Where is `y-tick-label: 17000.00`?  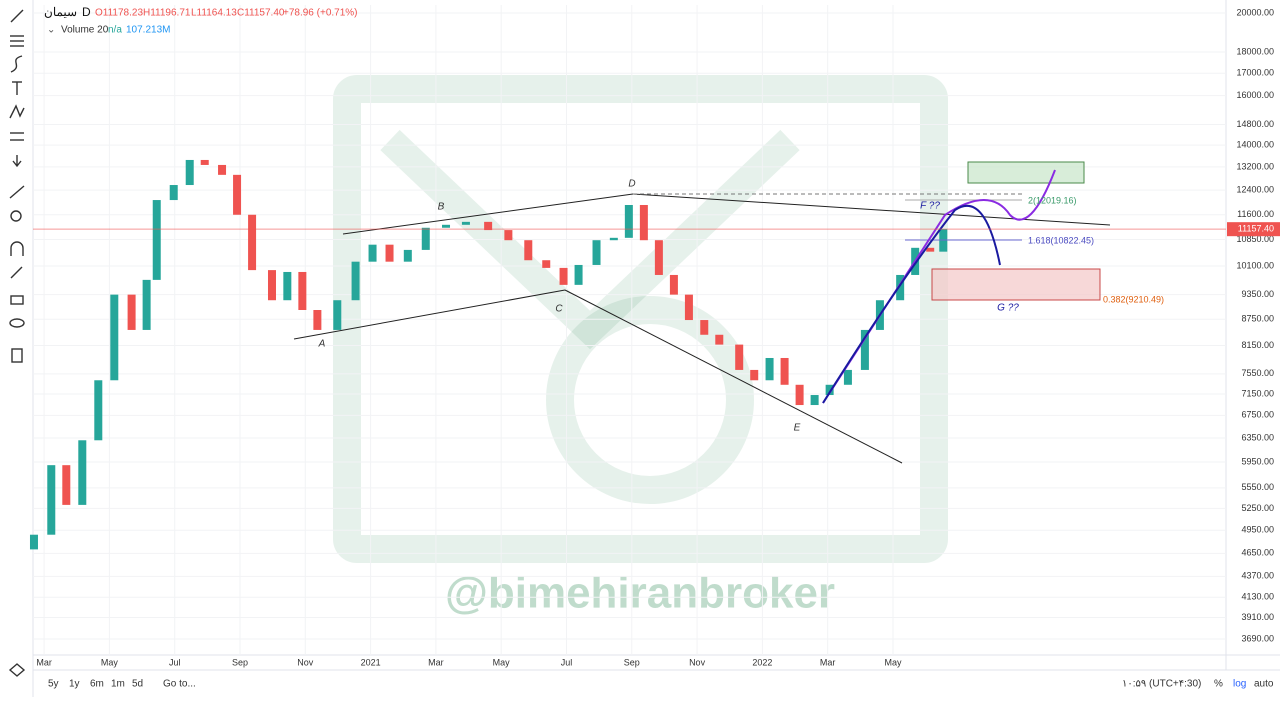 y-tick-label: 17000.00 is located at coordinates (1255, 73).